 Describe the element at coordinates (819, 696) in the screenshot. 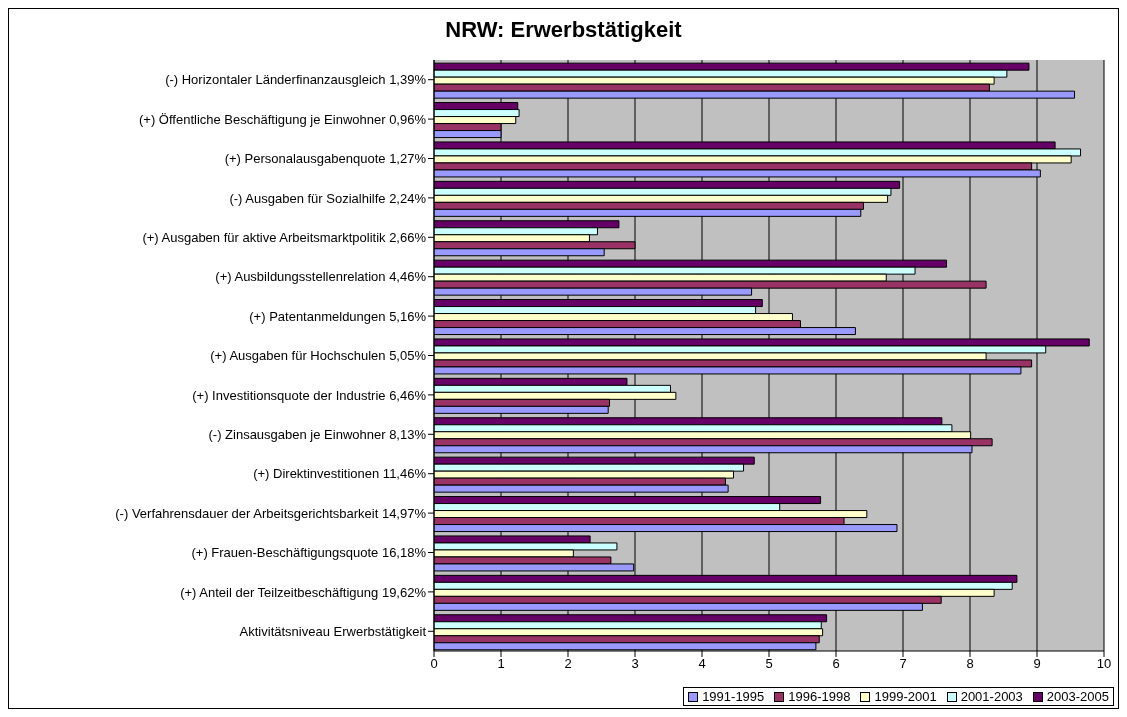

I see `legend-label: 1996-1998` at that location.